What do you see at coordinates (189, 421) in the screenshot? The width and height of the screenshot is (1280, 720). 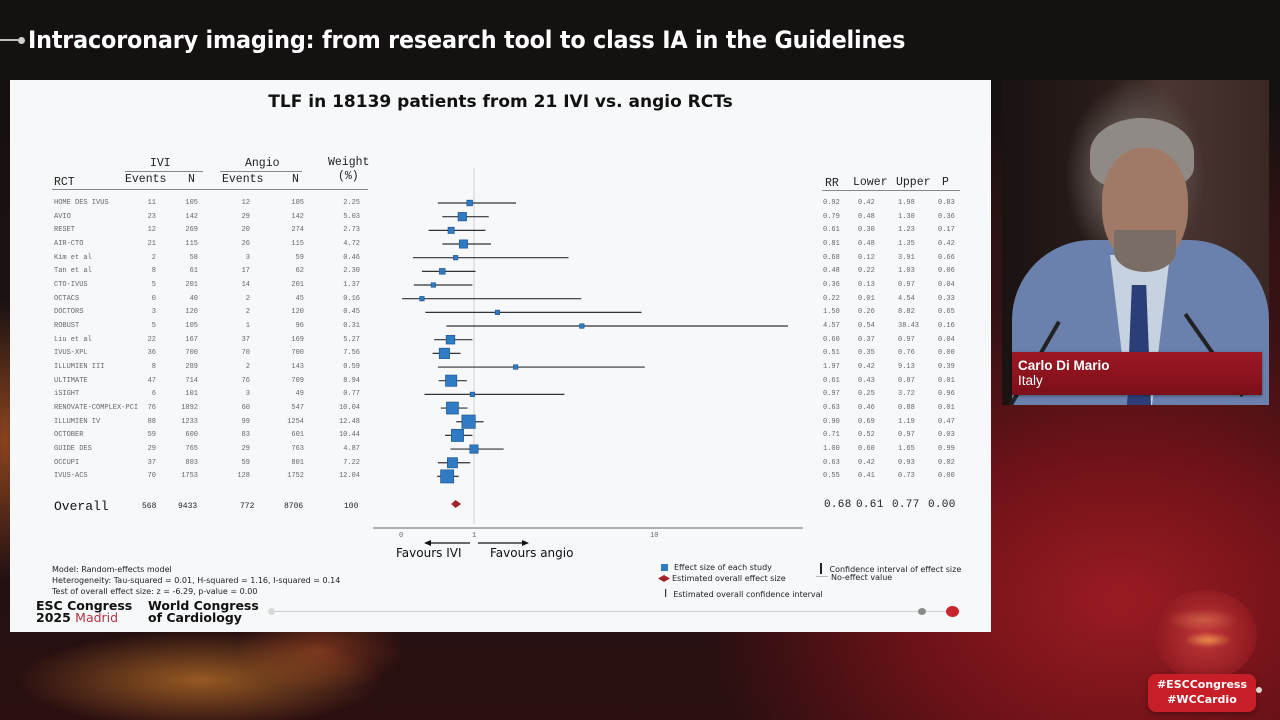 I see `cell-ivi-n: 1233` at bounding box center [189, 421].